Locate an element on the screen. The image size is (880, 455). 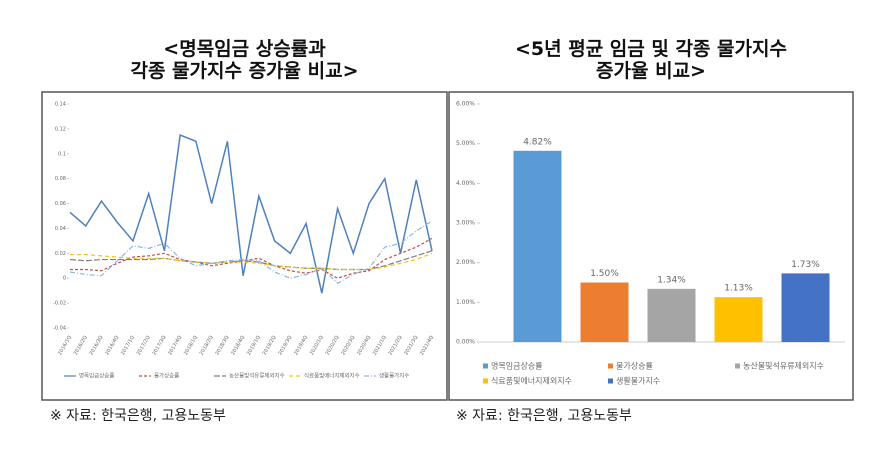
y-tick-label: 0.00% is located at coordinates (465, 342).